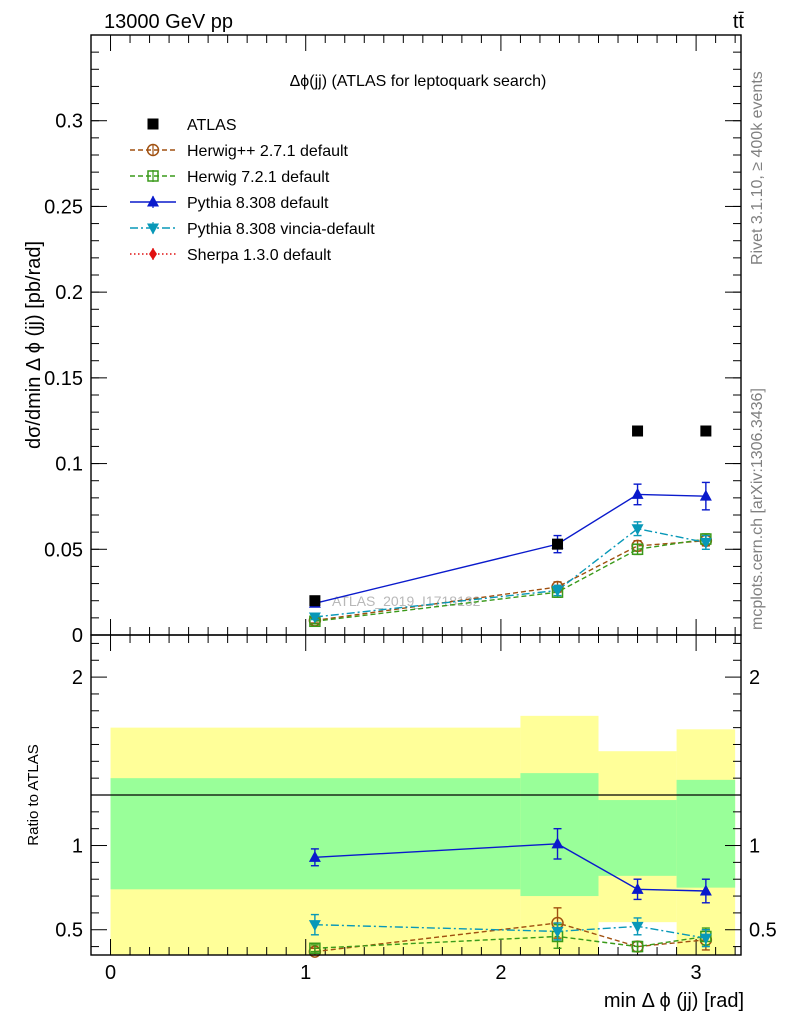  What do you see at coordinates (418, 81) in the screenshot?
I see `chart-title: Δϕ(jj) (ATLAS for leptoquark search)` at bounding box center [418, 81].